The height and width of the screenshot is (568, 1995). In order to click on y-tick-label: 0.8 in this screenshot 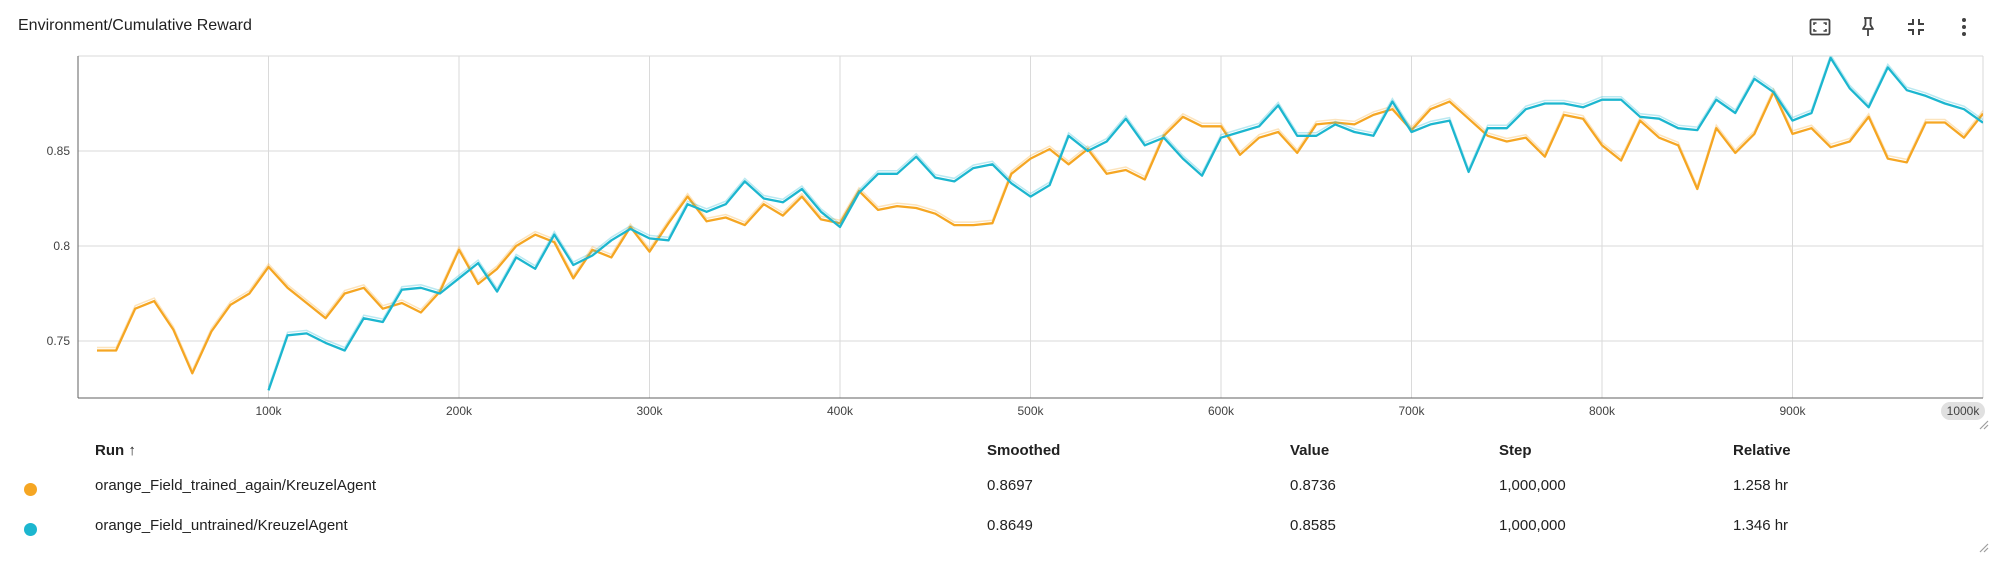, I will do `click(61, 246)`.